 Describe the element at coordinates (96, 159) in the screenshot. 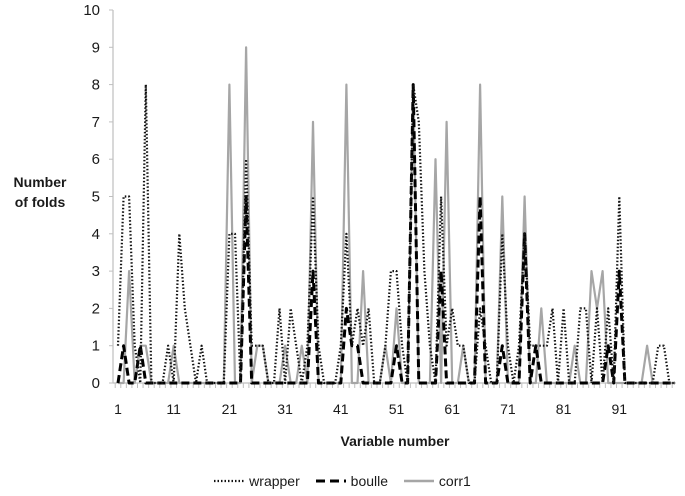

I see `y-tick-label: 6` at that location.